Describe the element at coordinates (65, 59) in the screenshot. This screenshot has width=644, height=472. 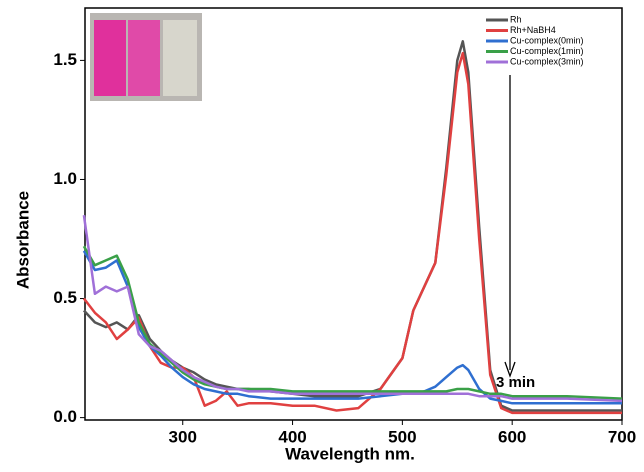
I see `y-tick-label: 1.5` at that location.